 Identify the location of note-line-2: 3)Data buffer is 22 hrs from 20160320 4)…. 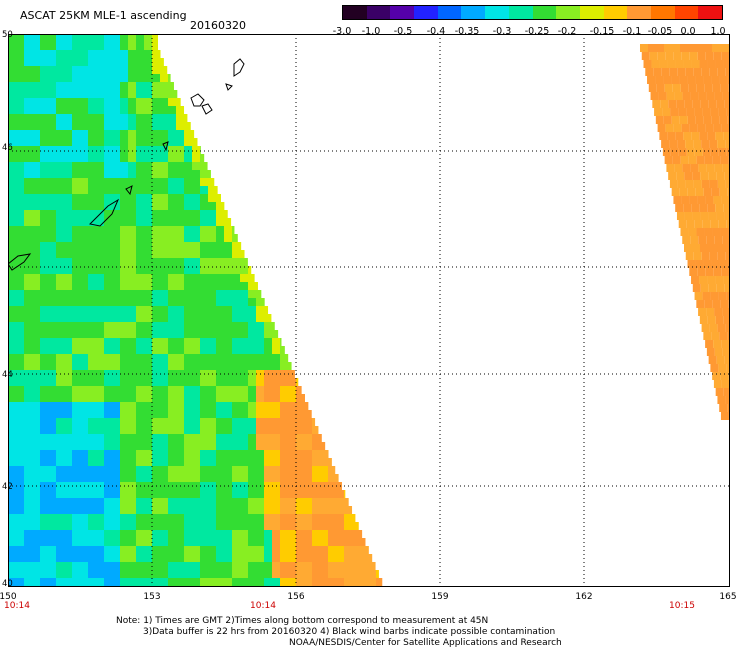
(349, 632).